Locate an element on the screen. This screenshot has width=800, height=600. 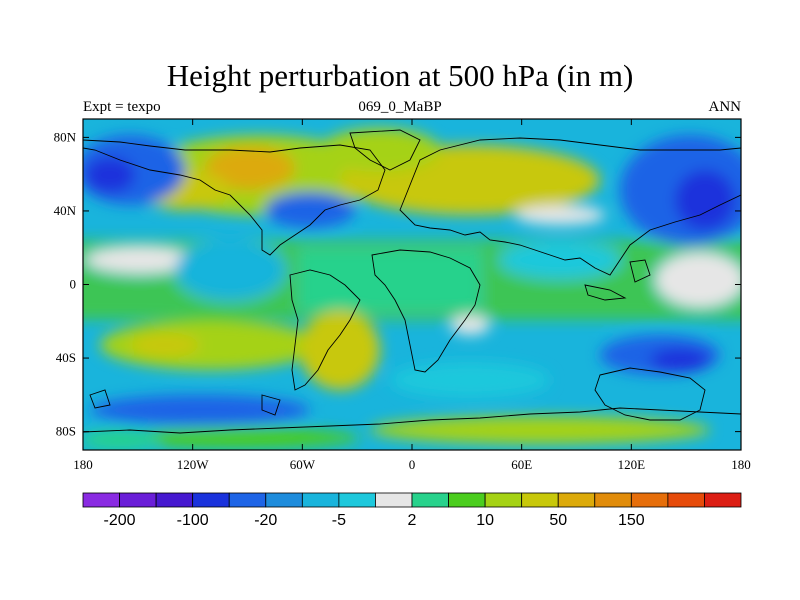
colorbar-label: -100 is located at coordinates (193, 520).